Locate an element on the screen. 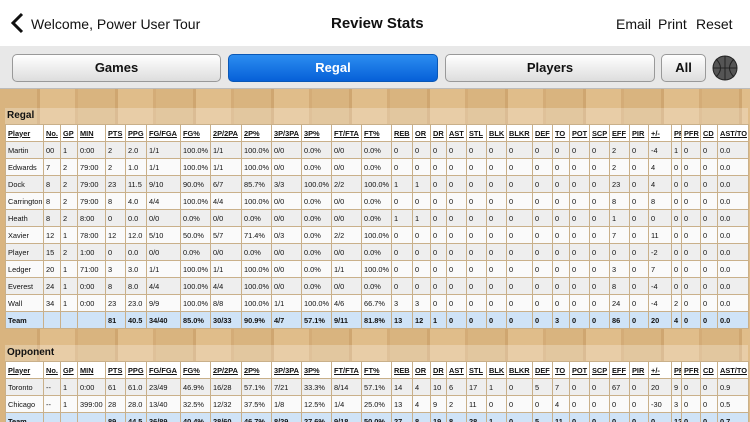 The width and height of the screenshot is (750, 422). column-header: 2P/2PA is located at coordinates (226, 370).